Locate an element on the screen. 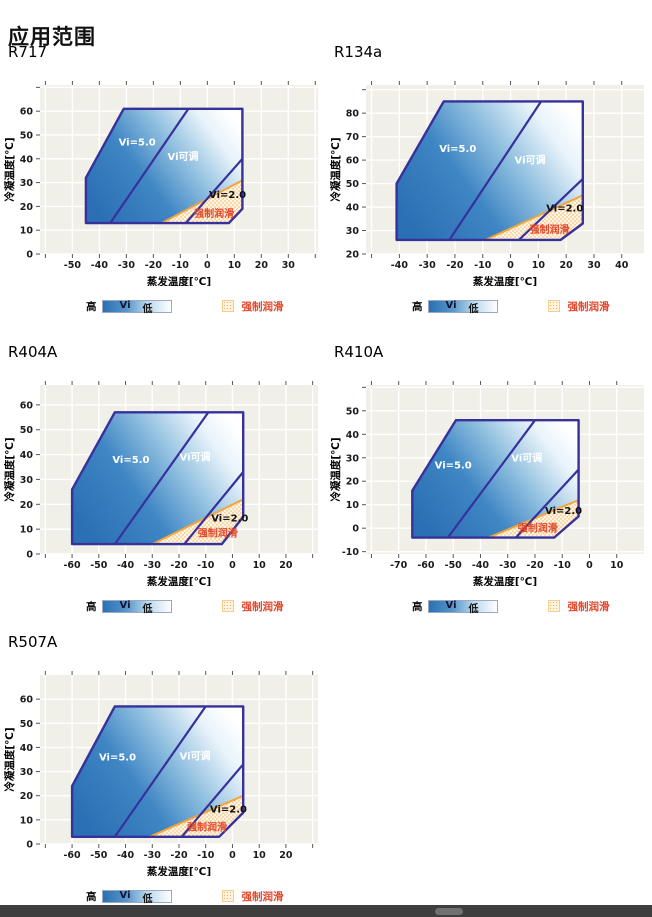 This screenshot has height=917, width=652. scrollbar-thumb is located at coordinates (449, 911).